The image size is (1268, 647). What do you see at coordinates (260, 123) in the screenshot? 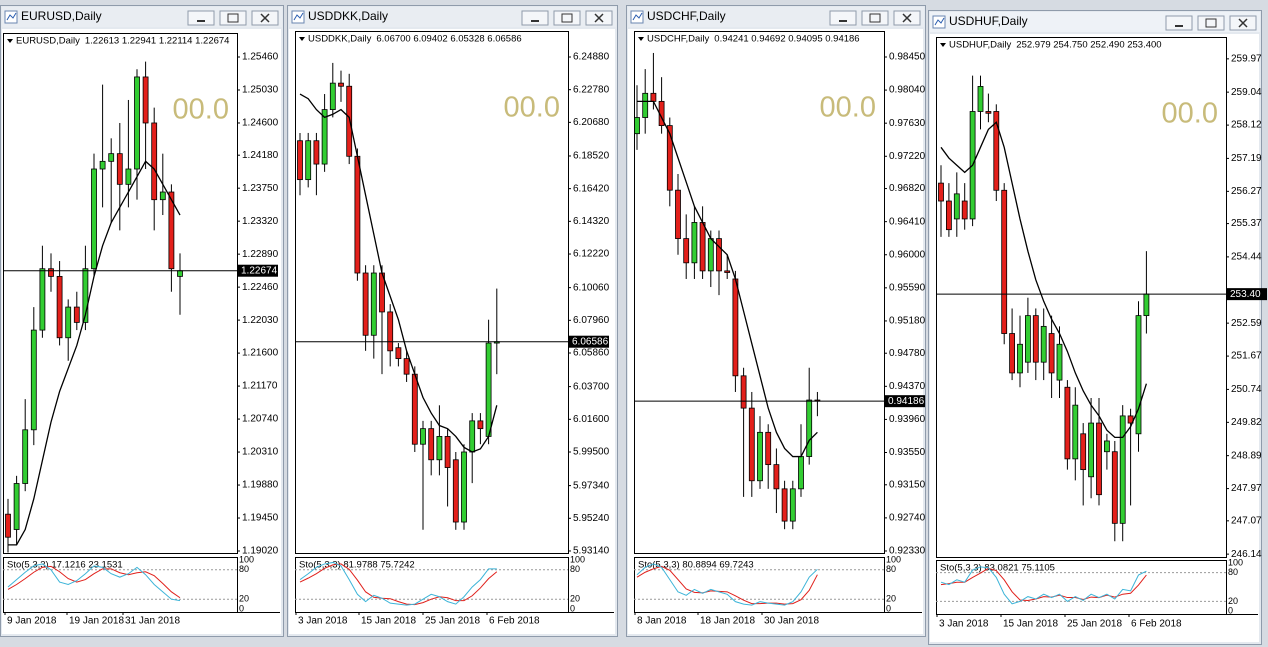
I see `y-tick-label: 1.24600` at bounding box center [260, 123].